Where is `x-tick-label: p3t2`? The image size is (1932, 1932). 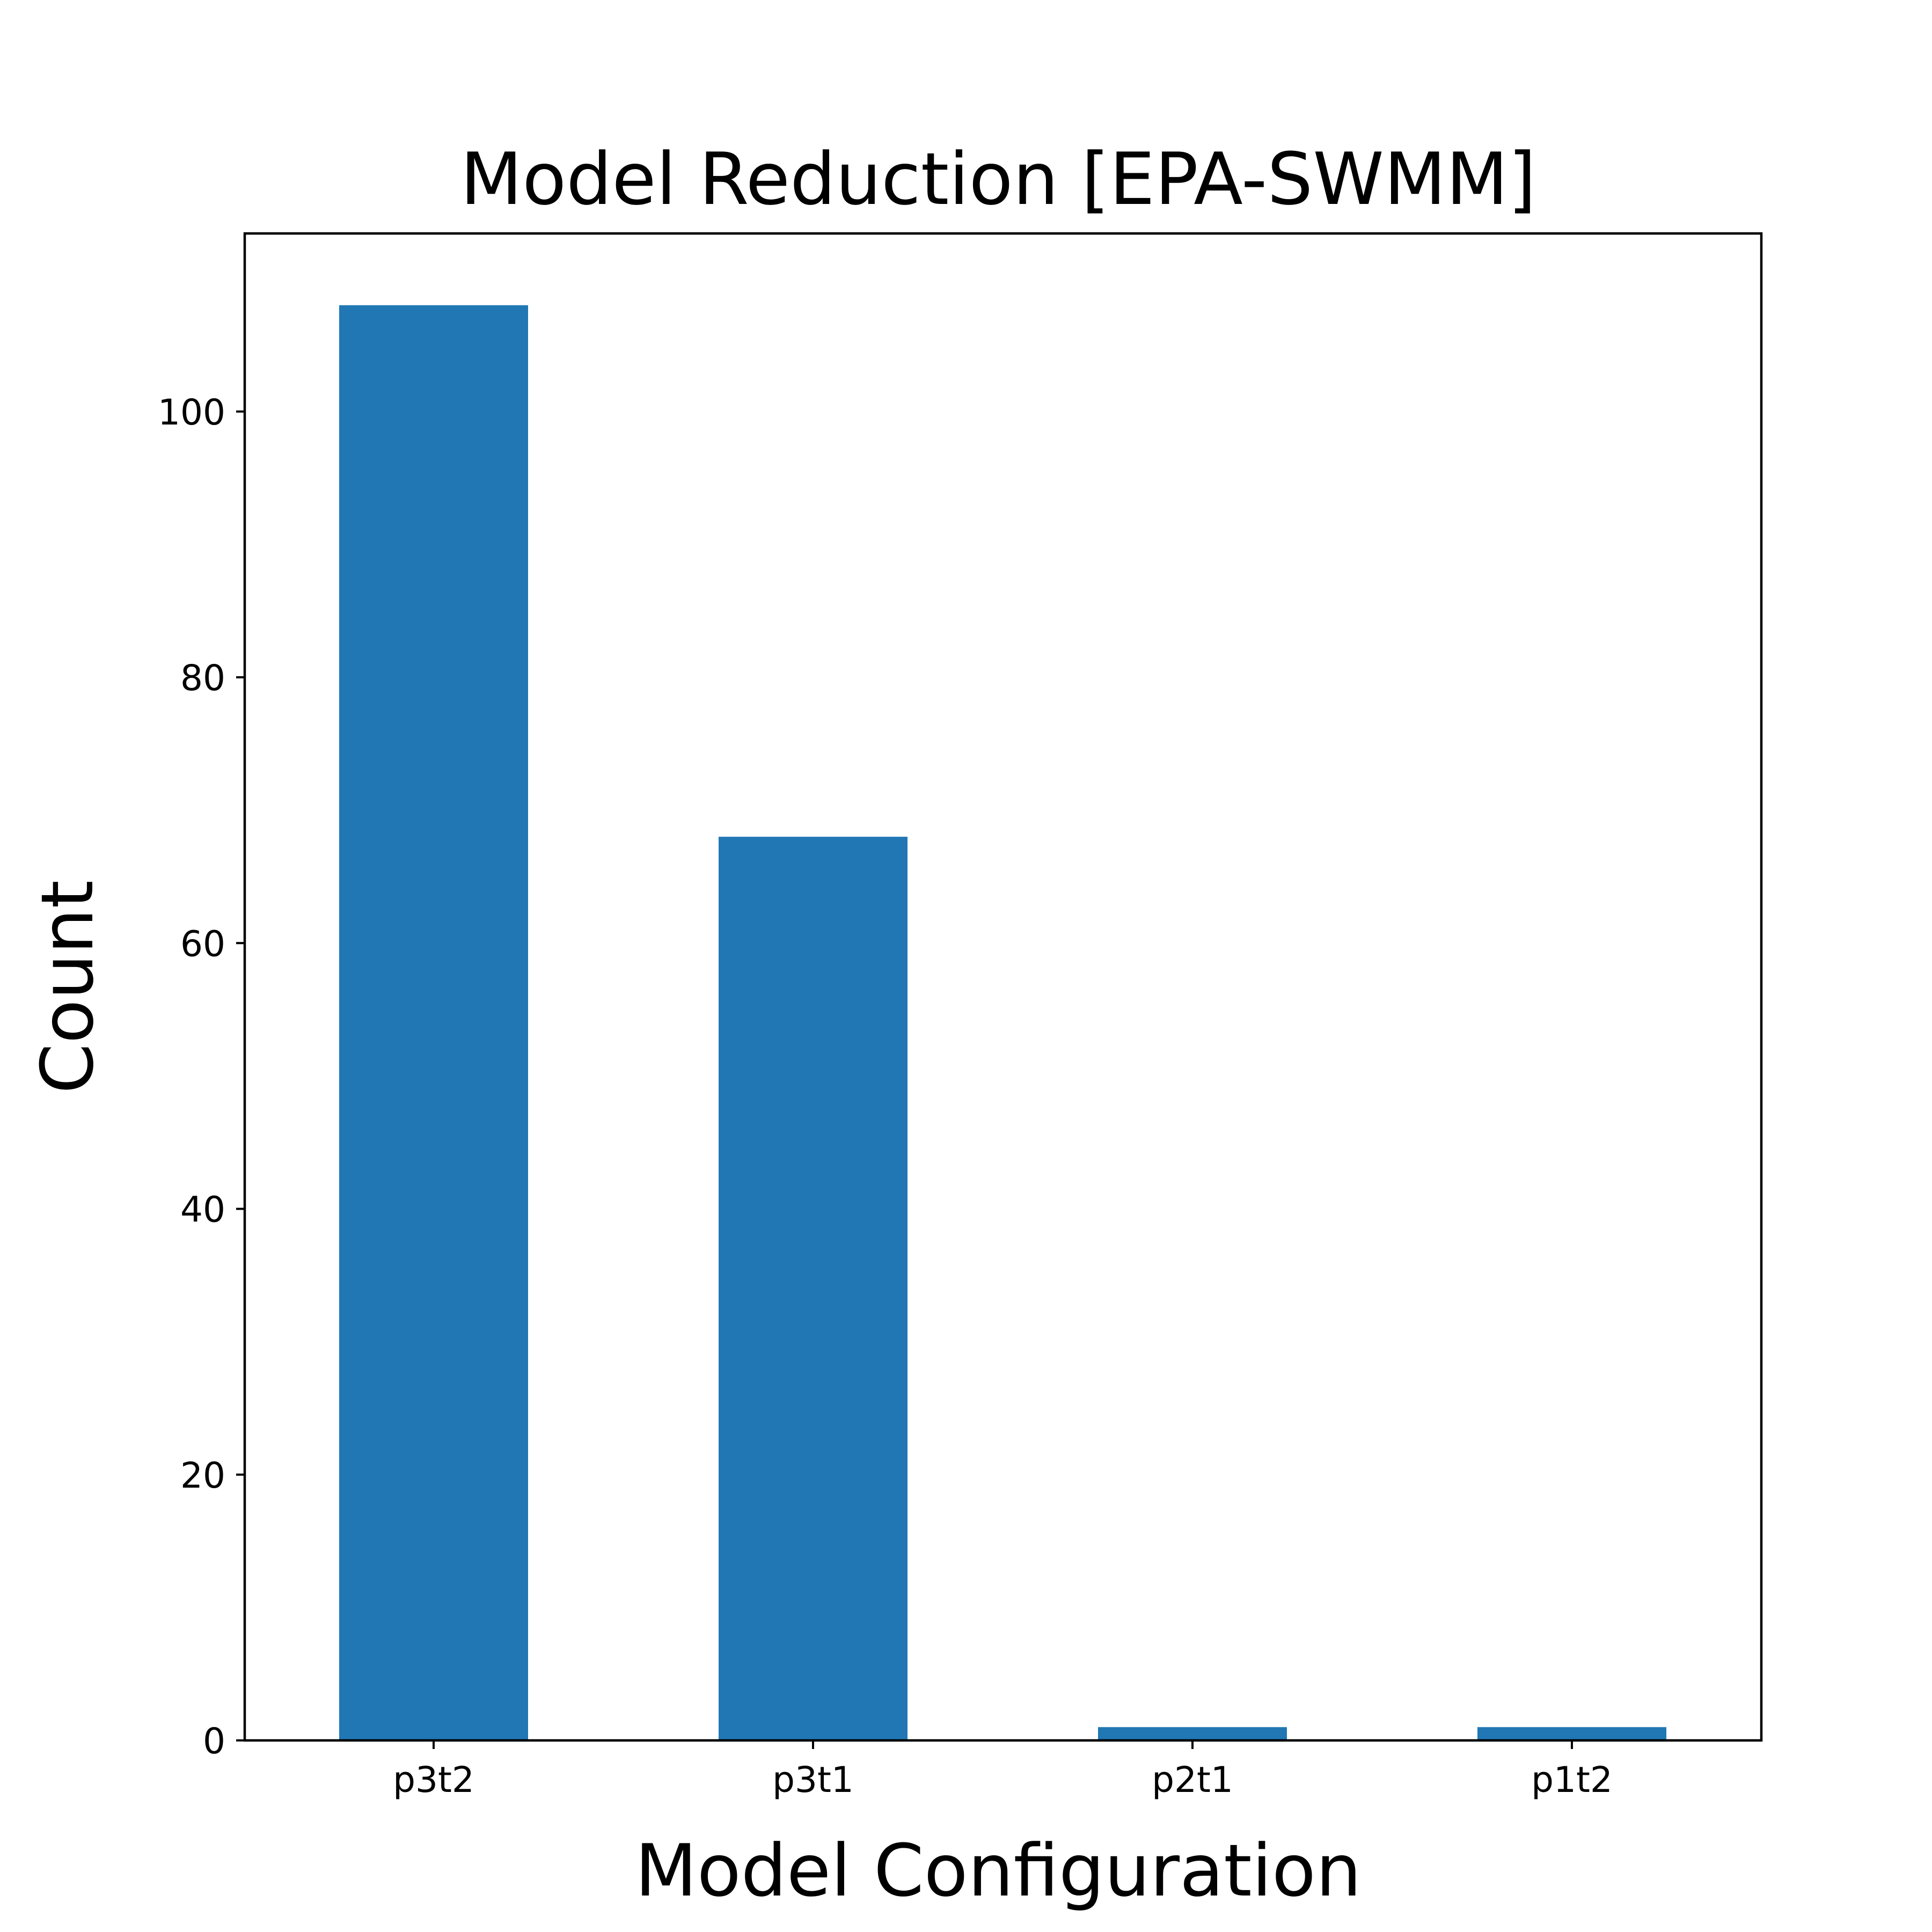
x-tick-label: p3t2 is located at coordinates (433, 1780).